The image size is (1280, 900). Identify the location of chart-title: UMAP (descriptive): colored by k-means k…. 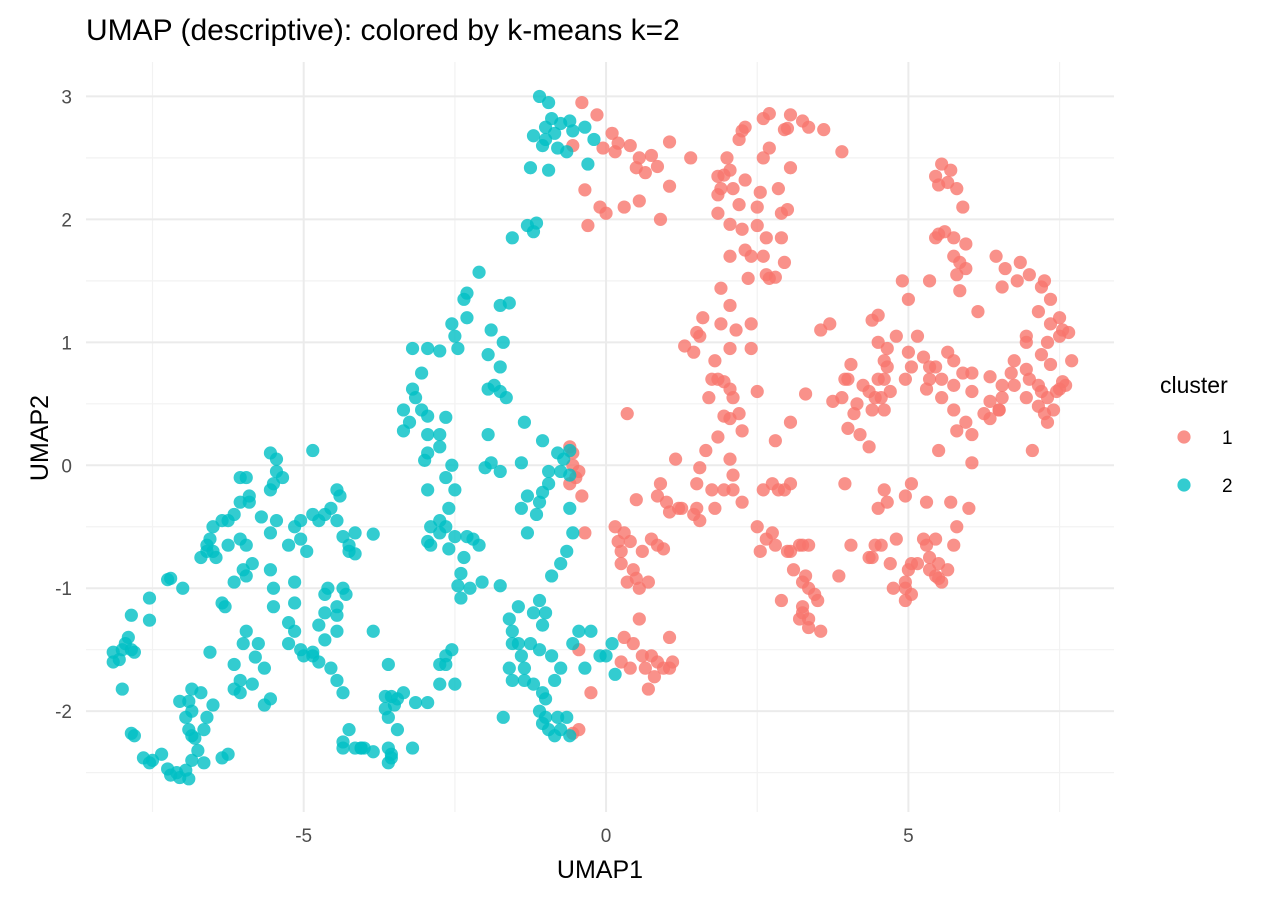
(383, 30).